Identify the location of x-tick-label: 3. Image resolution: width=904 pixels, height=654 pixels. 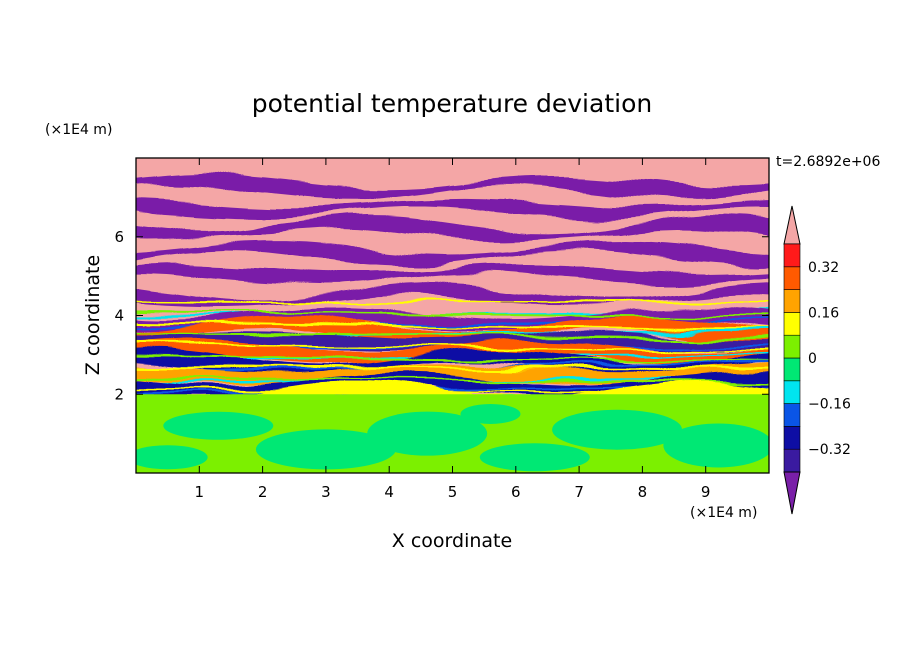
(326, 492).